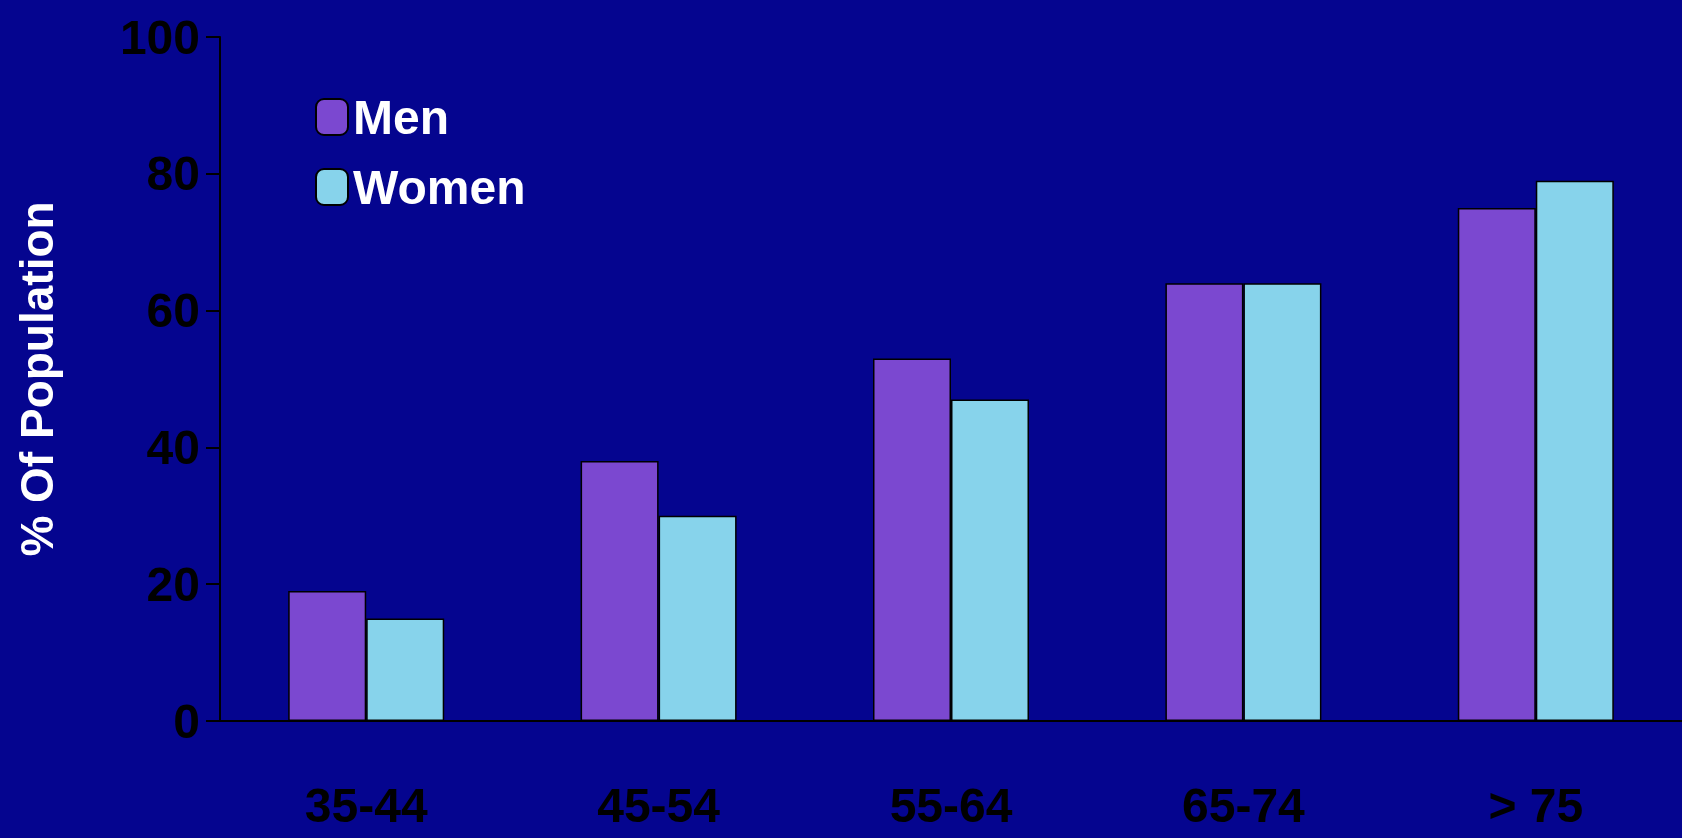  What do you see at coordinates (439, 187) in the screenshot?
I see `legend-label: Women` at bounding box center [439, 187].